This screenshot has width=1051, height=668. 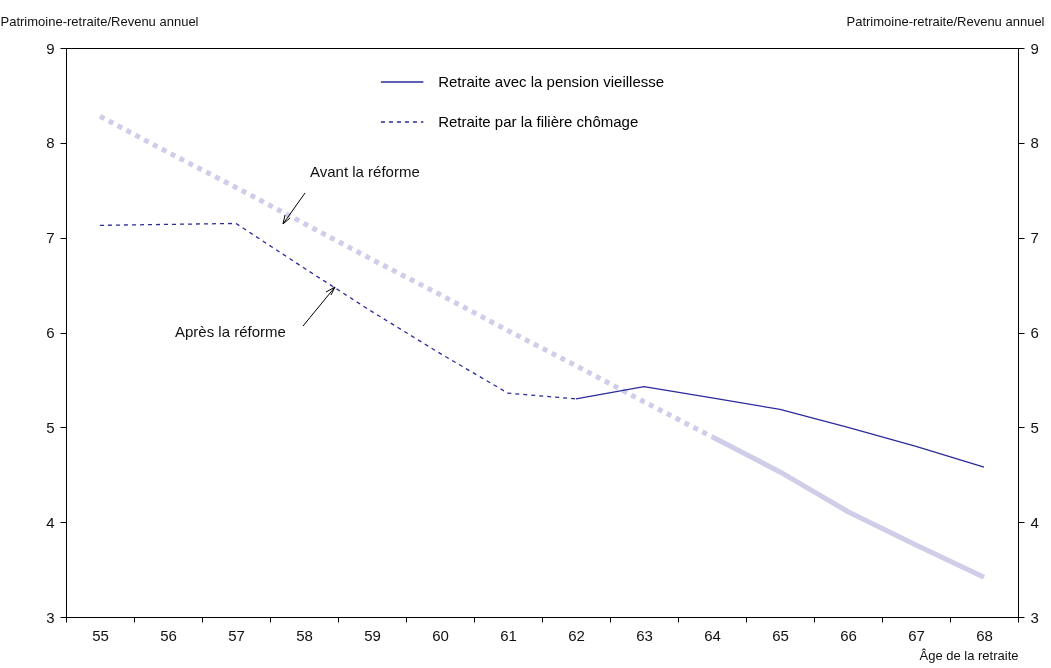 I want to click on annotation: Avant la réforme, so click(x=365, y=171).